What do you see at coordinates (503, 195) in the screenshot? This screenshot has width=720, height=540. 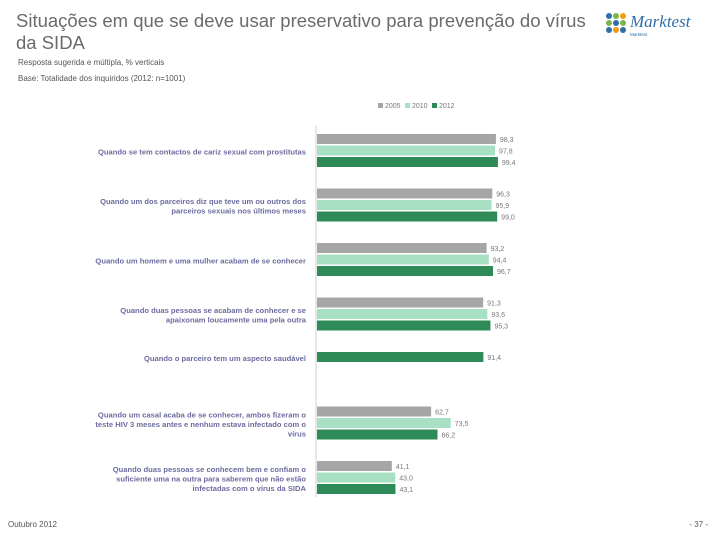 I see `data-label-2005: 96,3` at bounding box center [503, 195].